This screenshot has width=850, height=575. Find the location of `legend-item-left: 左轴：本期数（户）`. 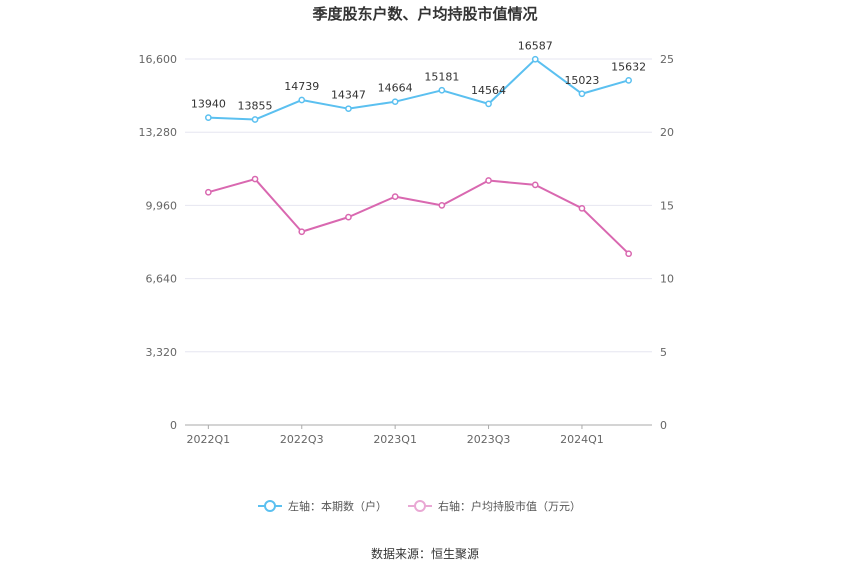

legend-item-left: 左轴：本期数（户） is located at coordinates (322, 506).